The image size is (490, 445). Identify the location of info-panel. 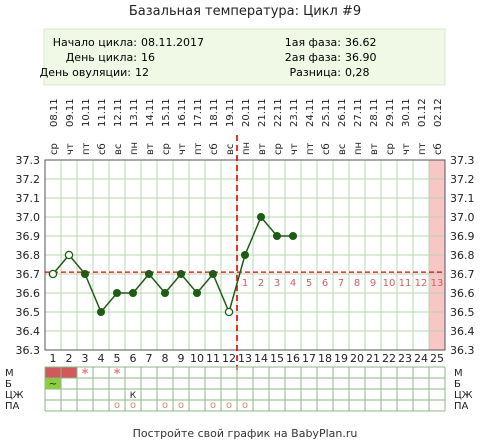
(244, 57).